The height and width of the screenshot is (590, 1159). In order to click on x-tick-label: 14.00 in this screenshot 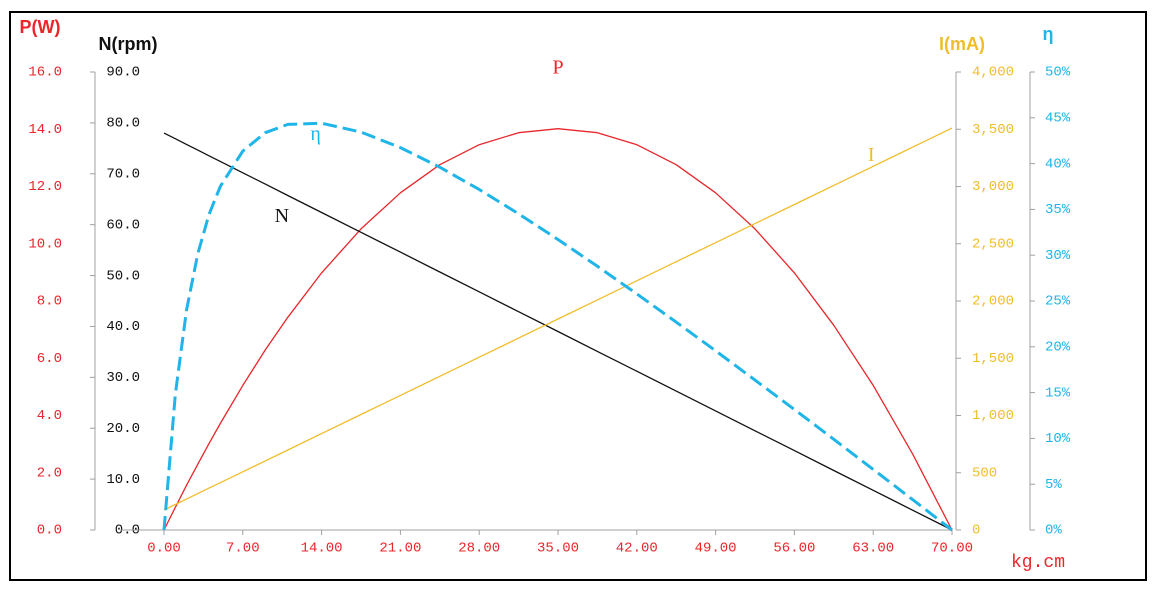, I will do `click(322, 549)`.